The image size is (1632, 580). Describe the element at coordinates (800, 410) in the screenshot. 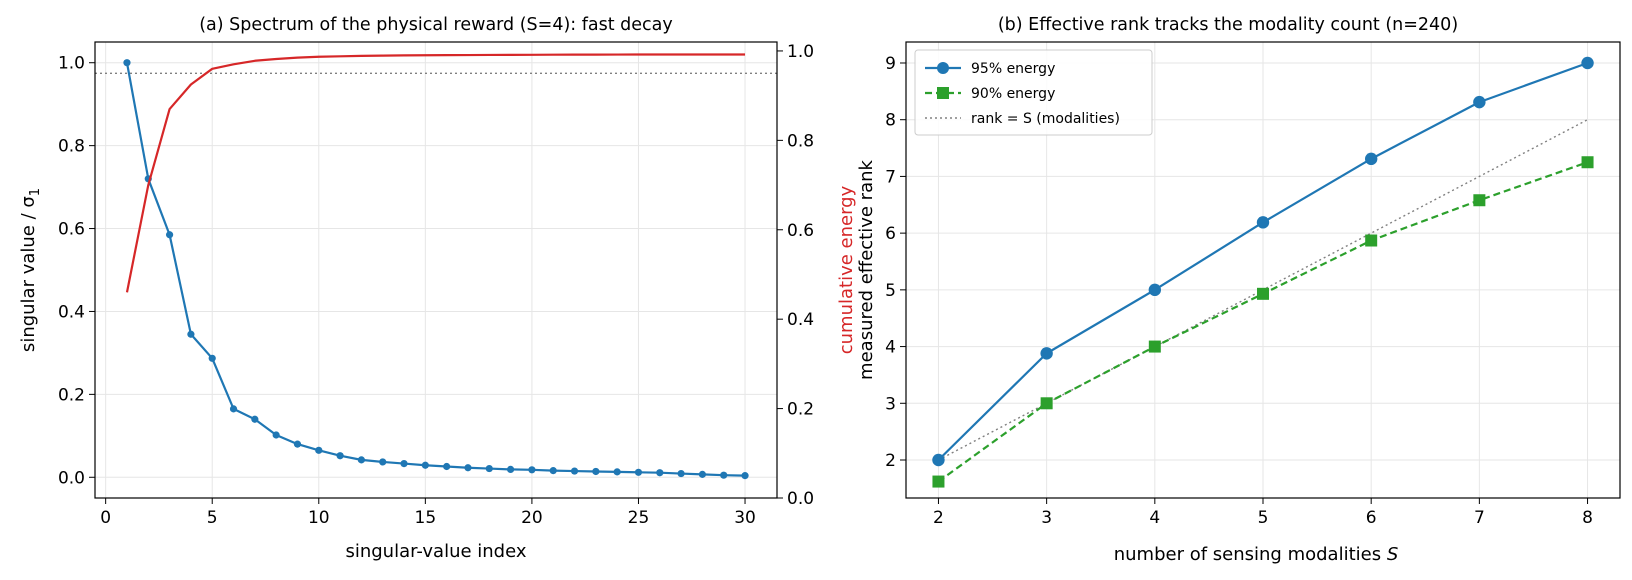

I see `y2-tick-label-0.2: 0.2` at that location.